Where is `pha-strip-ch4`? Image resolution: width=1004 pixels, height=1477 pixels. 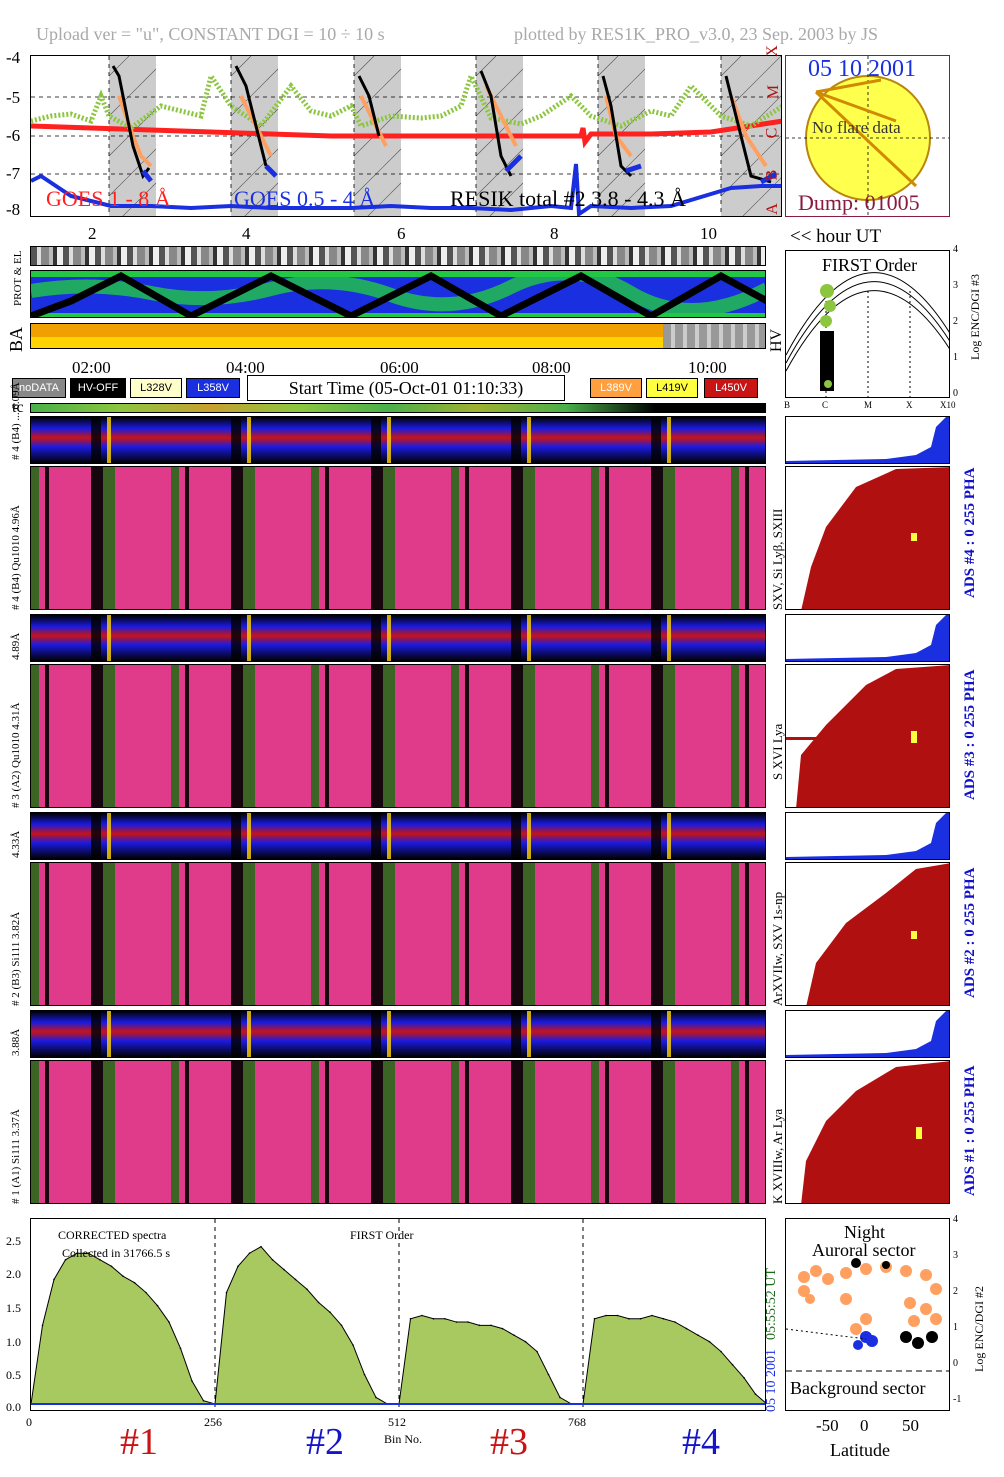 pha-strip-ch4 is located at coordinates (398, 440).